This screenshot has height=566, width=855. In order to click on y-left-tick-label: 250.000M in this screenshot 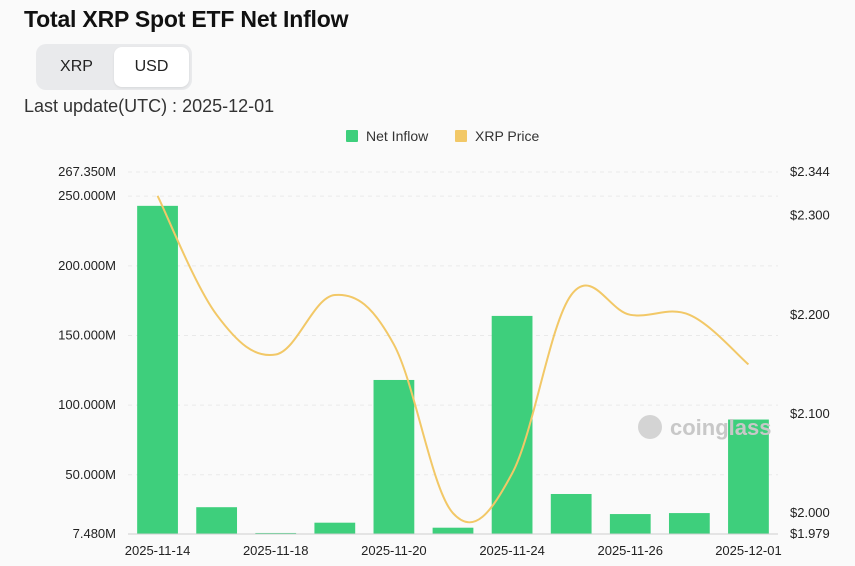, I will do `click(87, 195)`.